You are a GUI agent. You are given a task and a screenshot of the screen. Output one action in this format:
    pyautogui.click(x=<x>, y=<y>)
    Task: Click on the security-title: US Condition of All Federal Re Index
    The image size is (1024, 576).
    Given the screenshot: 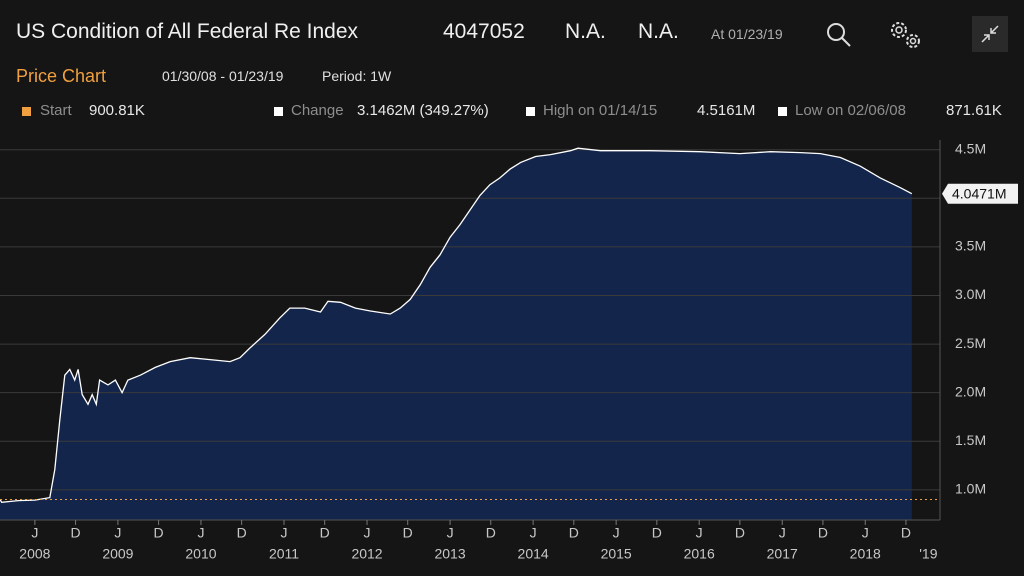 What is the action you would take?
    pyautogui.click(x=187, y=31)
    